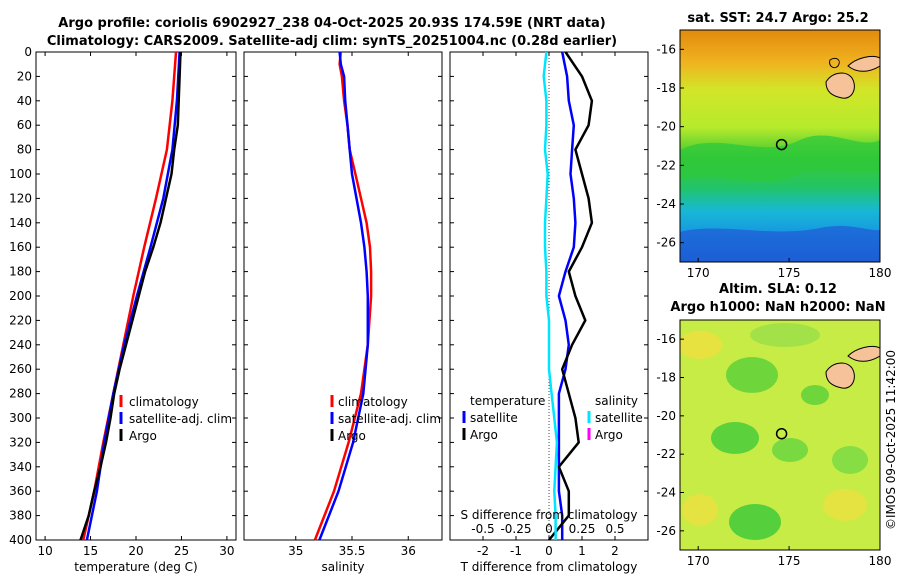 This screenshot has height=580, width=900. I want to click on y-tick-label: 160, so click(20, 247).